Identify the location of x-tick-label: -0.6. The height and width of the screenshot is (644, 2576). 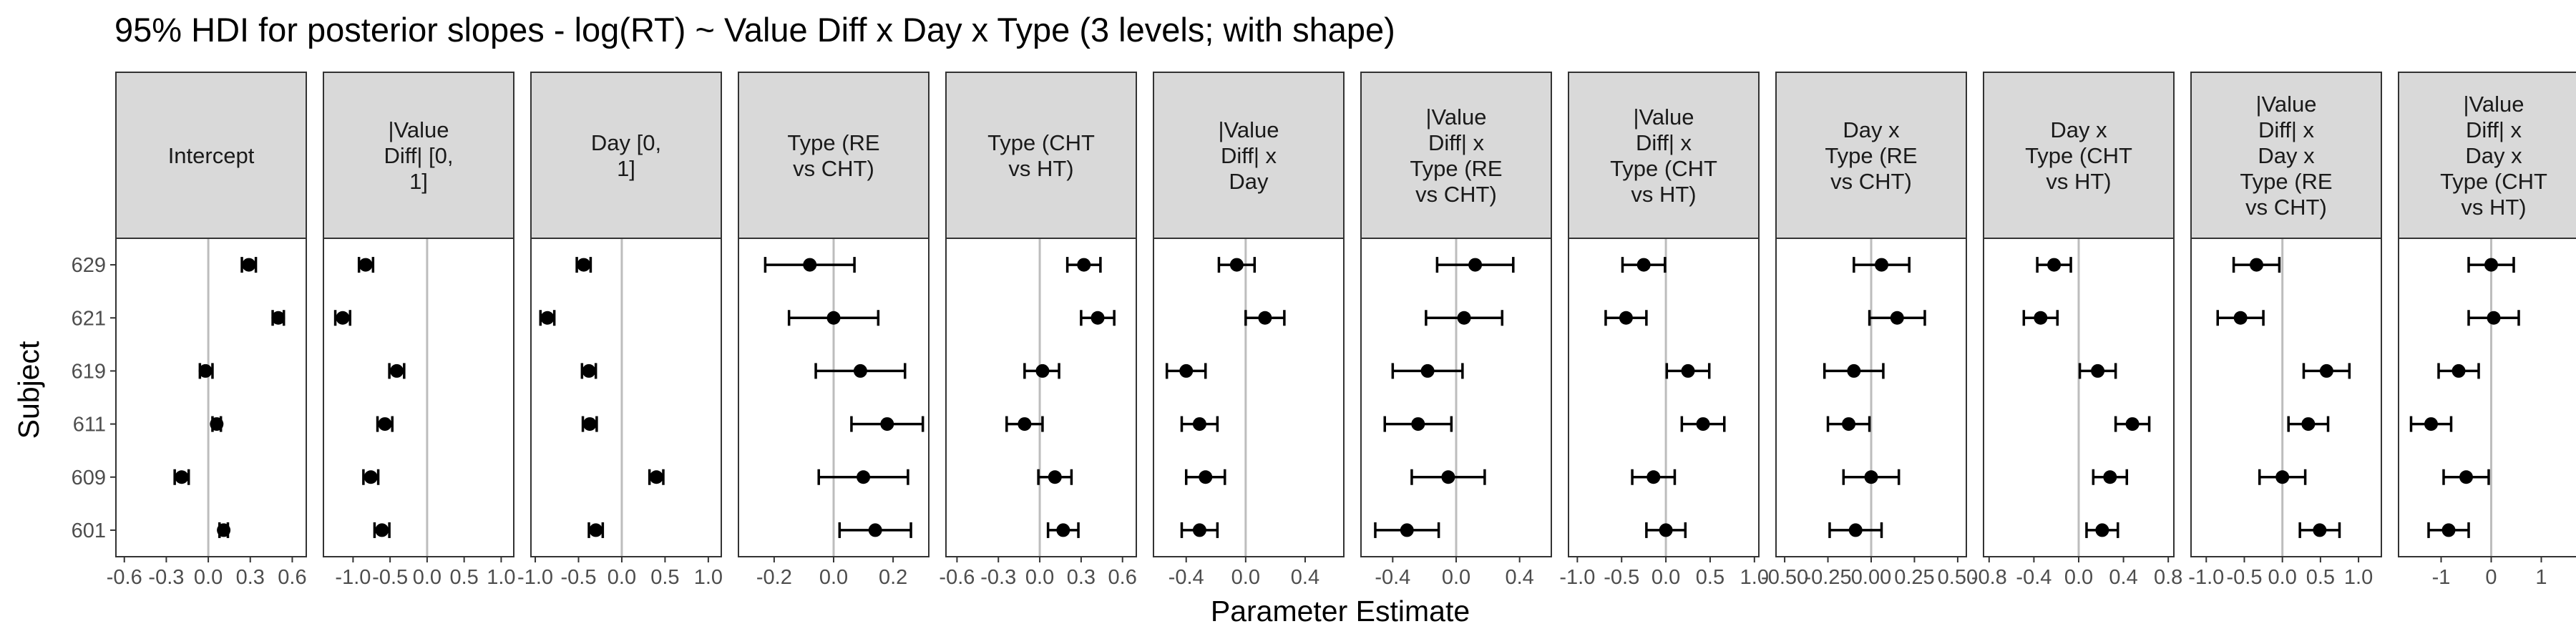
(957, 577).